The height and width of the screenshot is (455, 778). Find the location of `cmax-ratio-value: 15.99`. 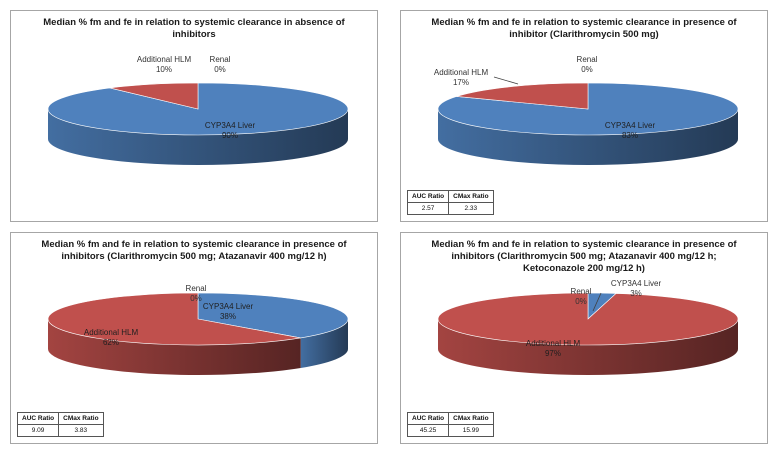

cmax-ratio-value: 15.99 is located at coordinates (471, 430).